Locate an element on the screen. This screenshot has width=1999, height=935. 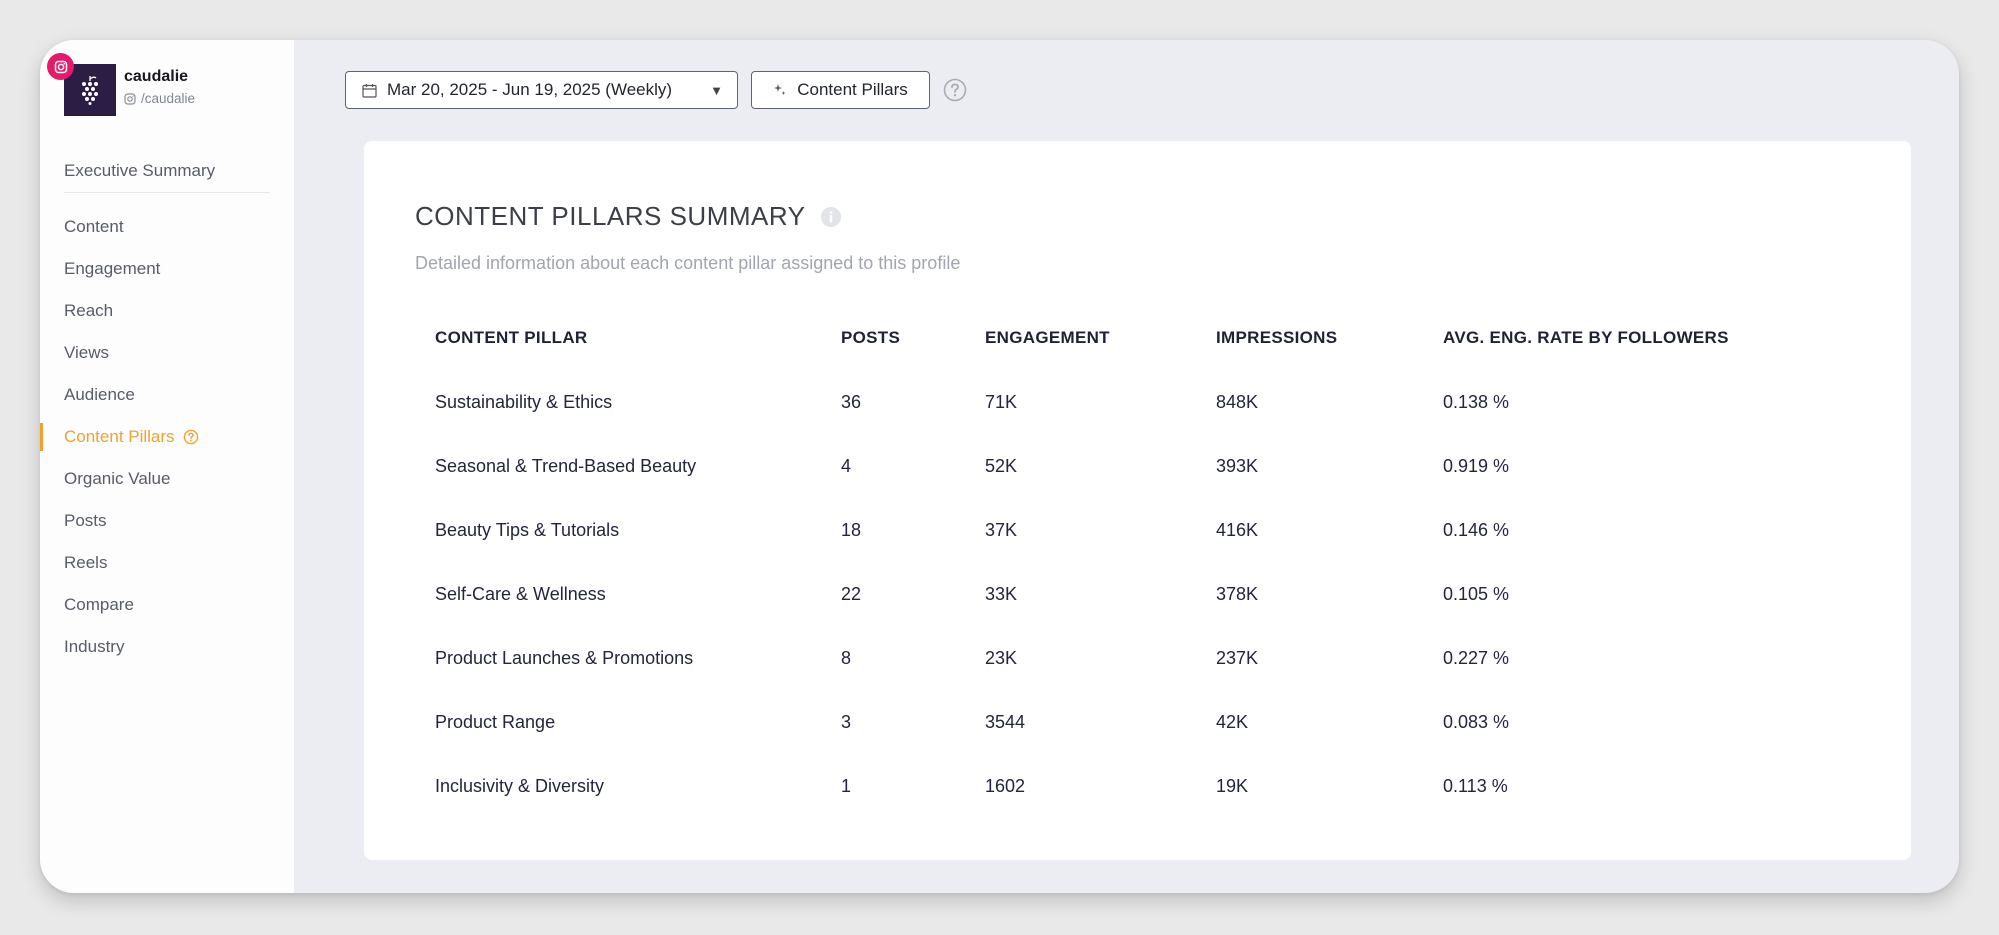
grape-logo-icon is located at coordinates (90, 90).